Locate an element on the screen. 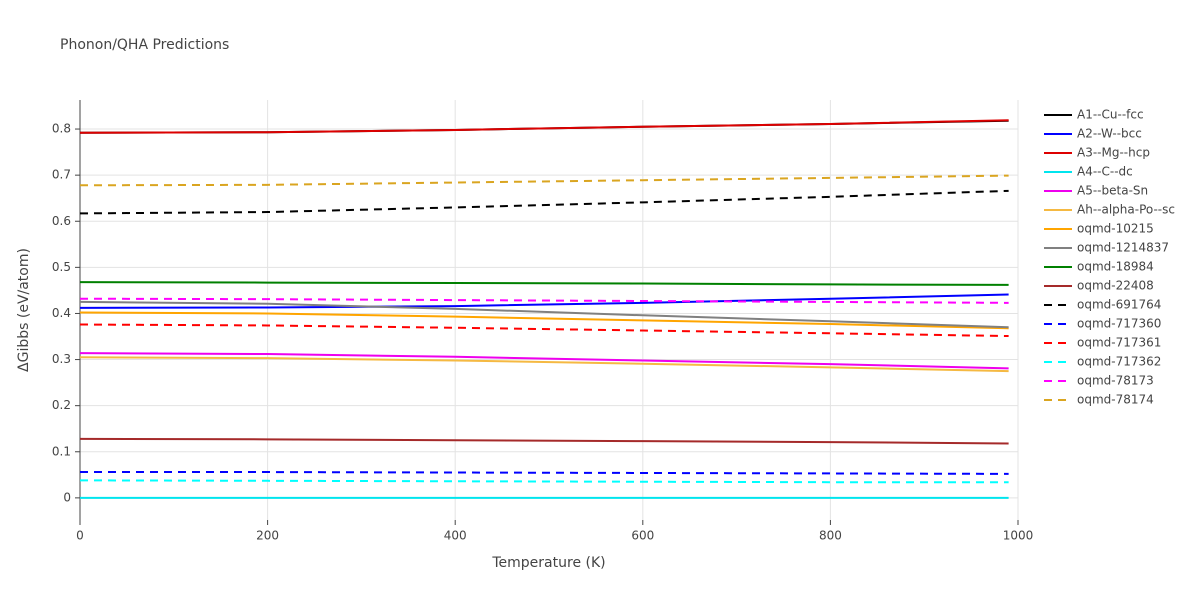 The image size is (1200, 600). x-tick-label: 400 is located at coordinates (455, 536).